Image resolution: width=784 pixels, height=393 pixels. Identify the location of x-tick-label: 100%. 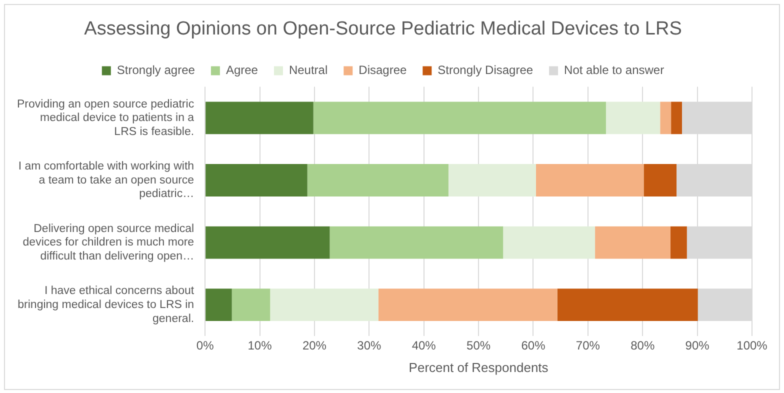
(752, 345).